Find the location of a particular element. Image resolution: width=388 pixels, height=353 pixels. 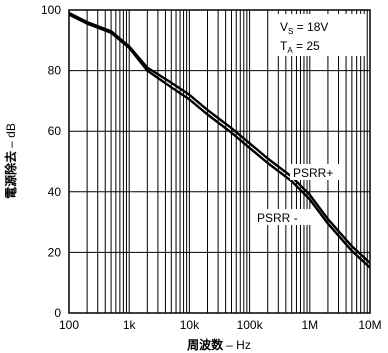

x-tick-label: 10k is located at coordinates (190, 325).